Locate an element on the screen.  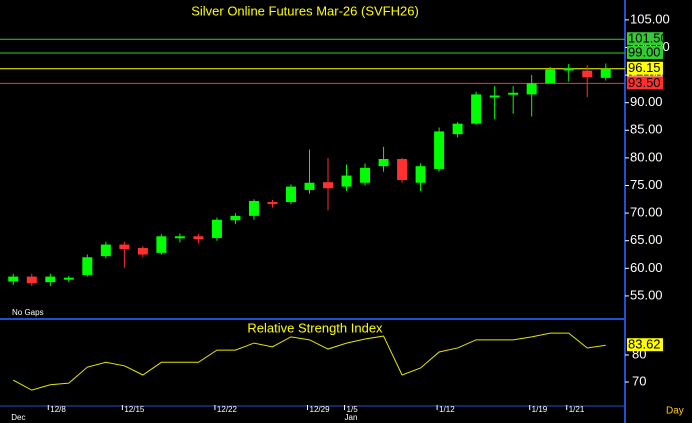
x-tick-label: 1/19 is located at coordinates (540, 409).